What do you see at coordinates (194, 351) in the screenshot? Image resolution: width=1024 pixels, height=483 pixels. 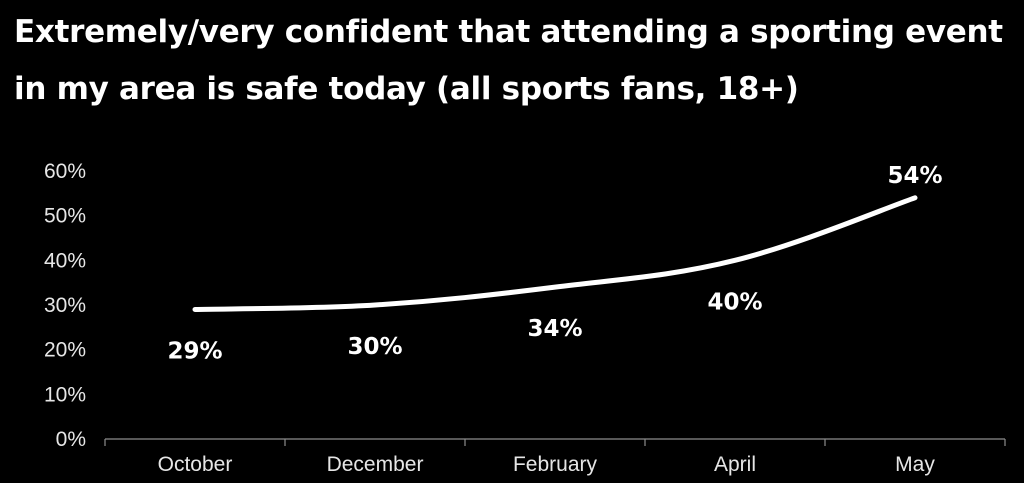 I see `data-label: 29%` at bounding box center [194, 351].